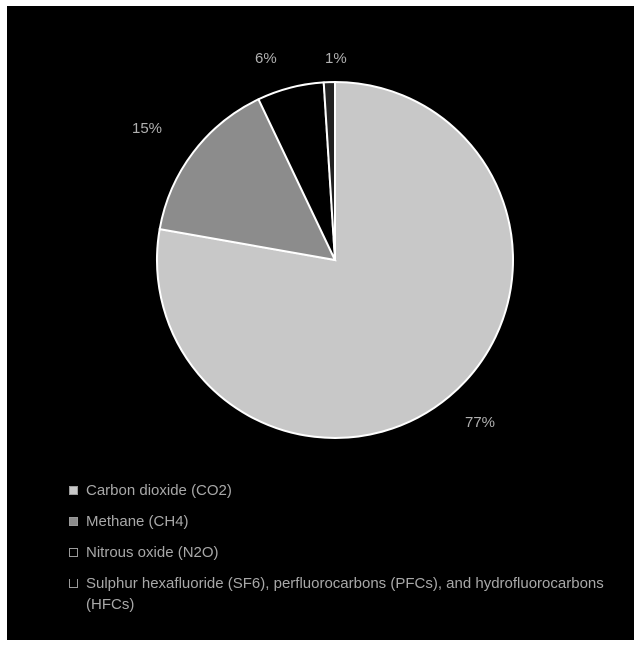 The height and width of the screenshot is (646, 642). I want to click on pie-label-carbon-dioxide: 77%, so click(480, 422).